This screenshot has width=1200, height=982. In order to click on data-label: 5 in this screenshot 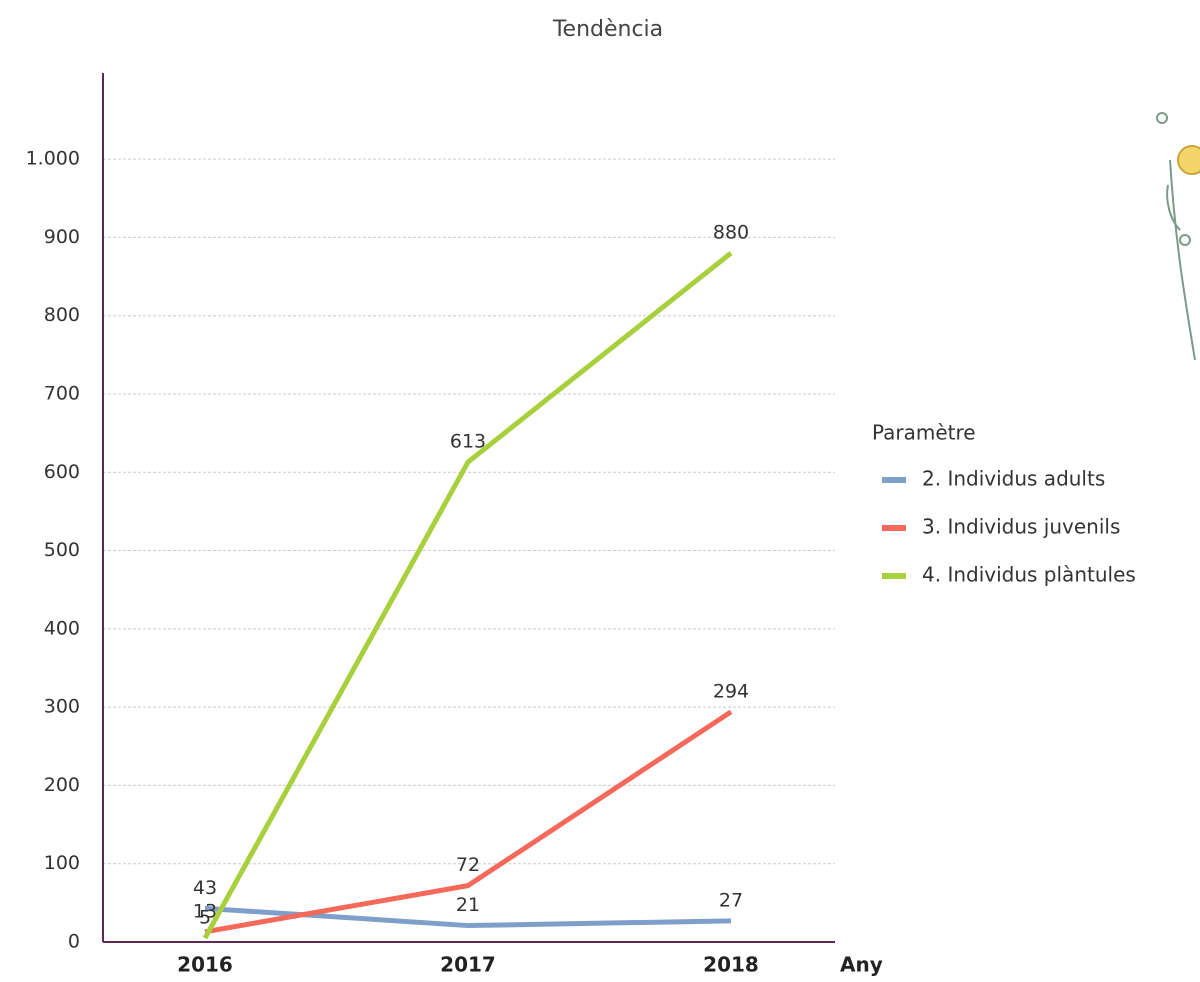, I will do `click(205, 918)`.